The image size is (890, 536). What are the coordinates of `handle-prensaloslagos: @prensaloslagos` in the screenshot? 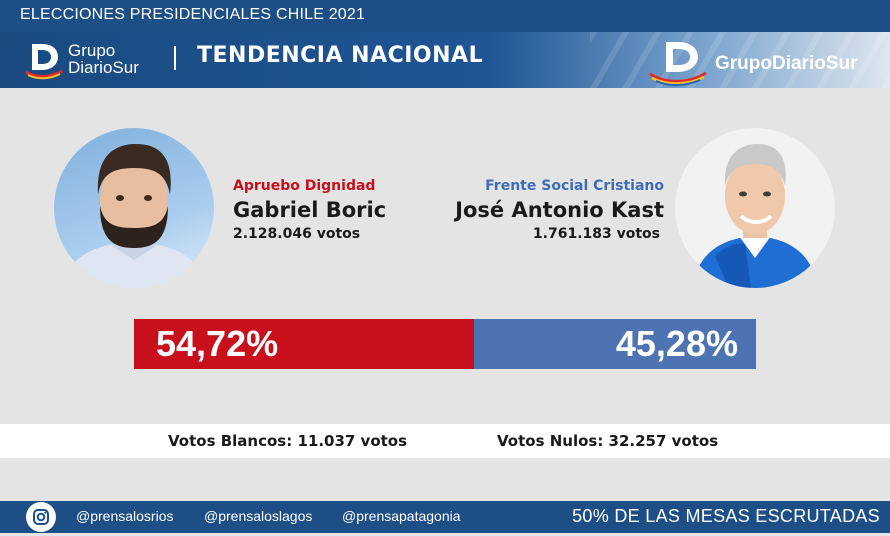 It's located at (258, 516).